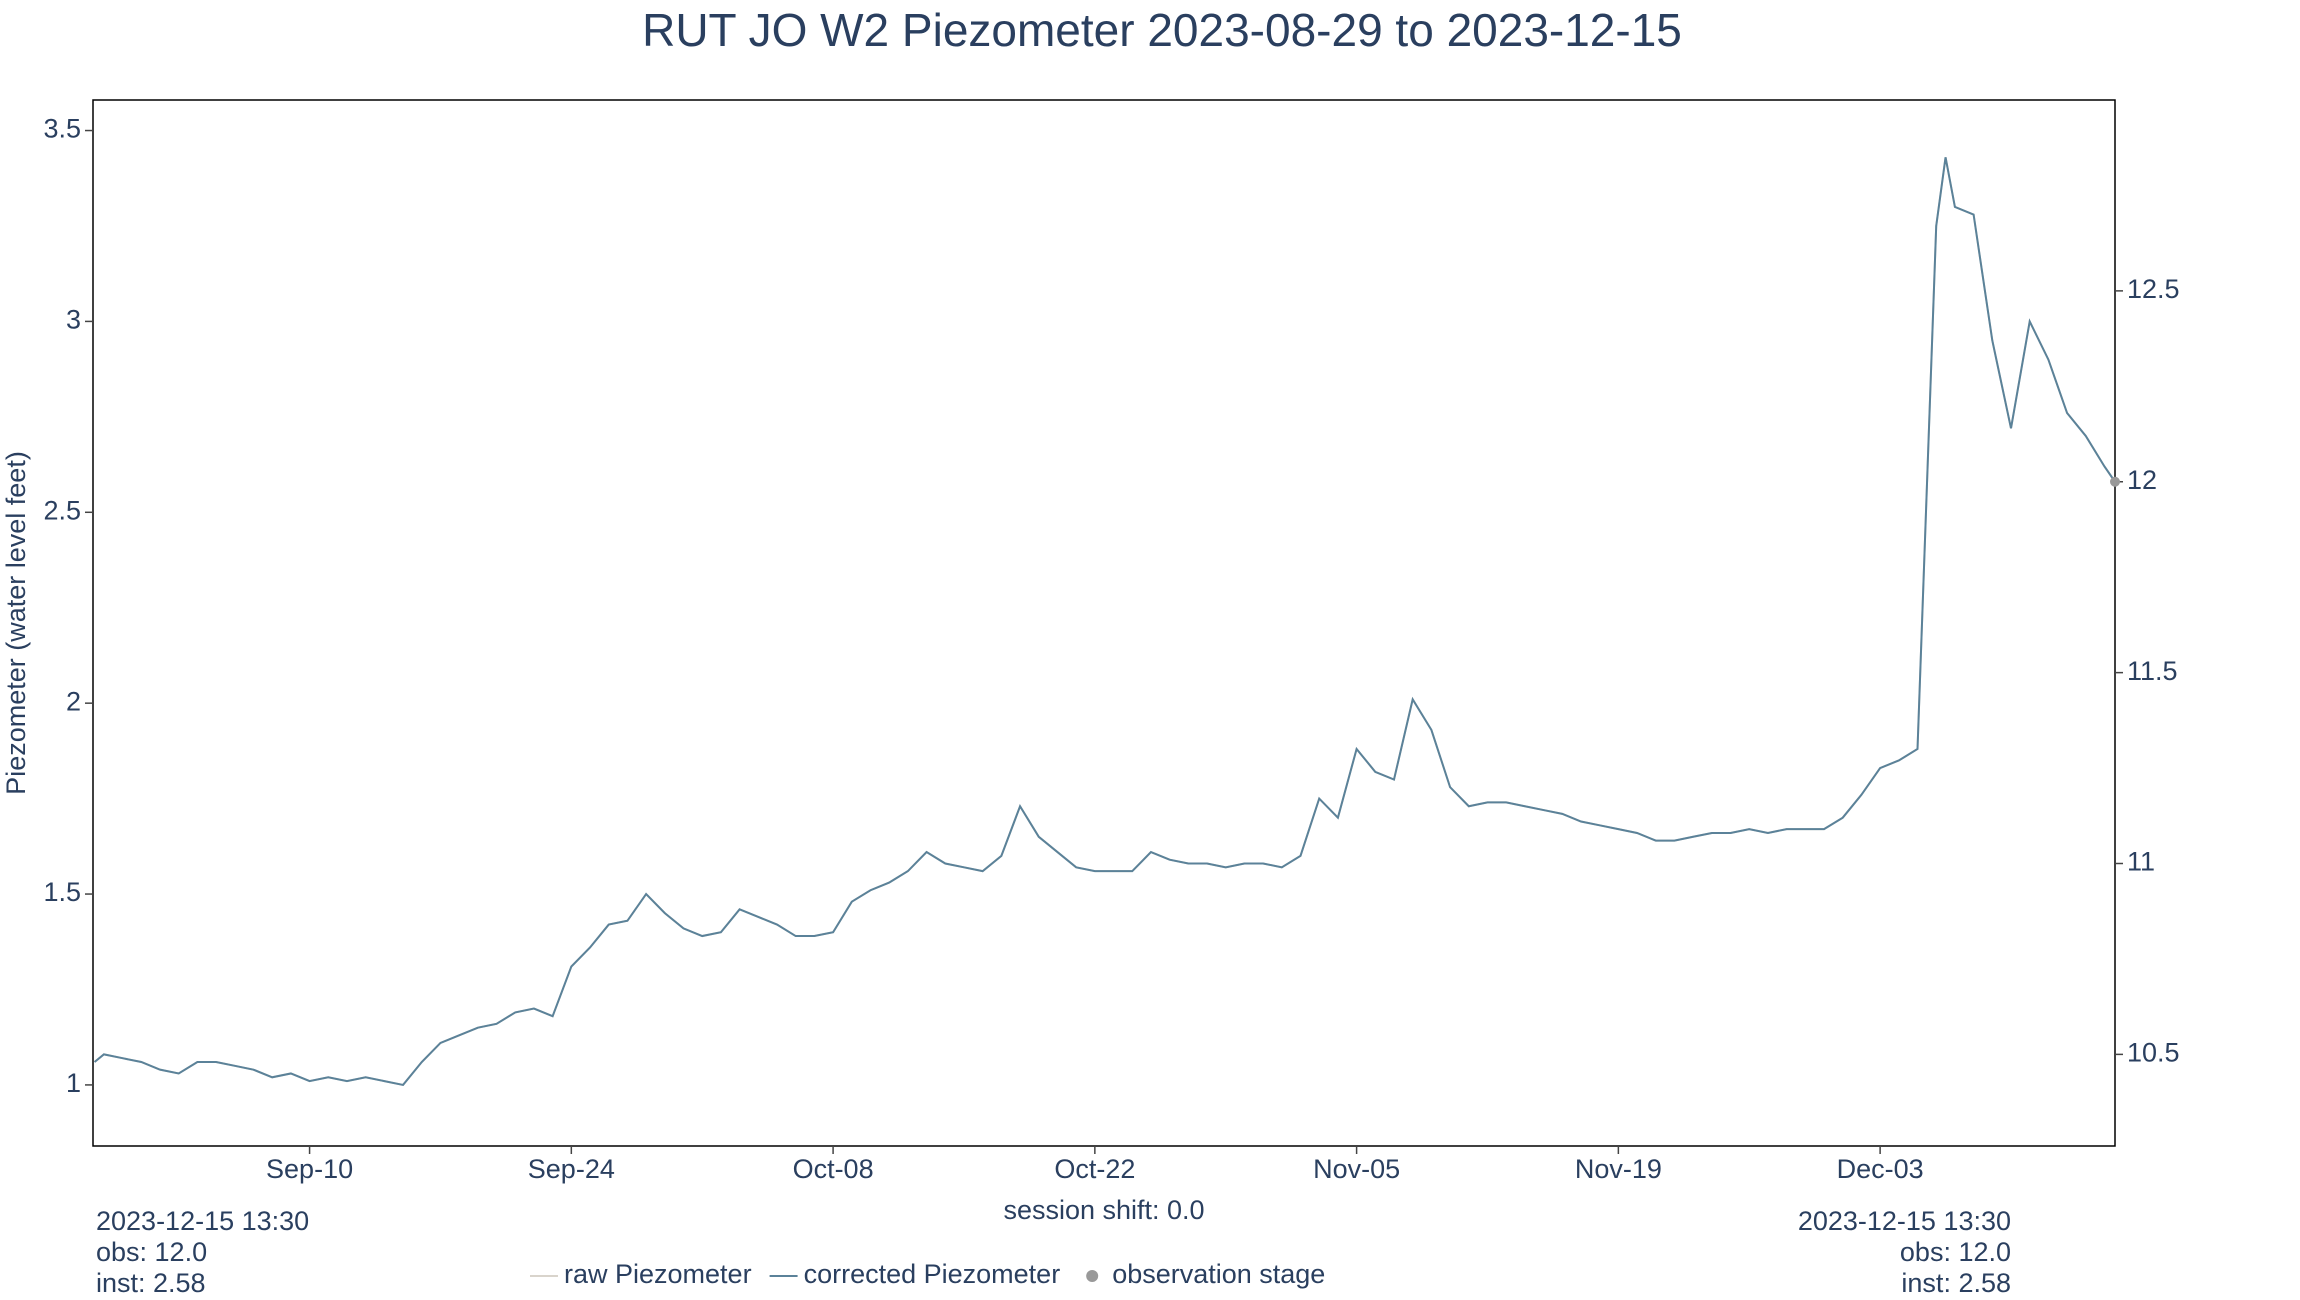 The width and height of the screenshot is (2300, 1300). What do you see at coordinates (1956, 1283) in the screenshot?
I see `annotation-right: inst: 2.58` at bounding box center [1956, 1283].